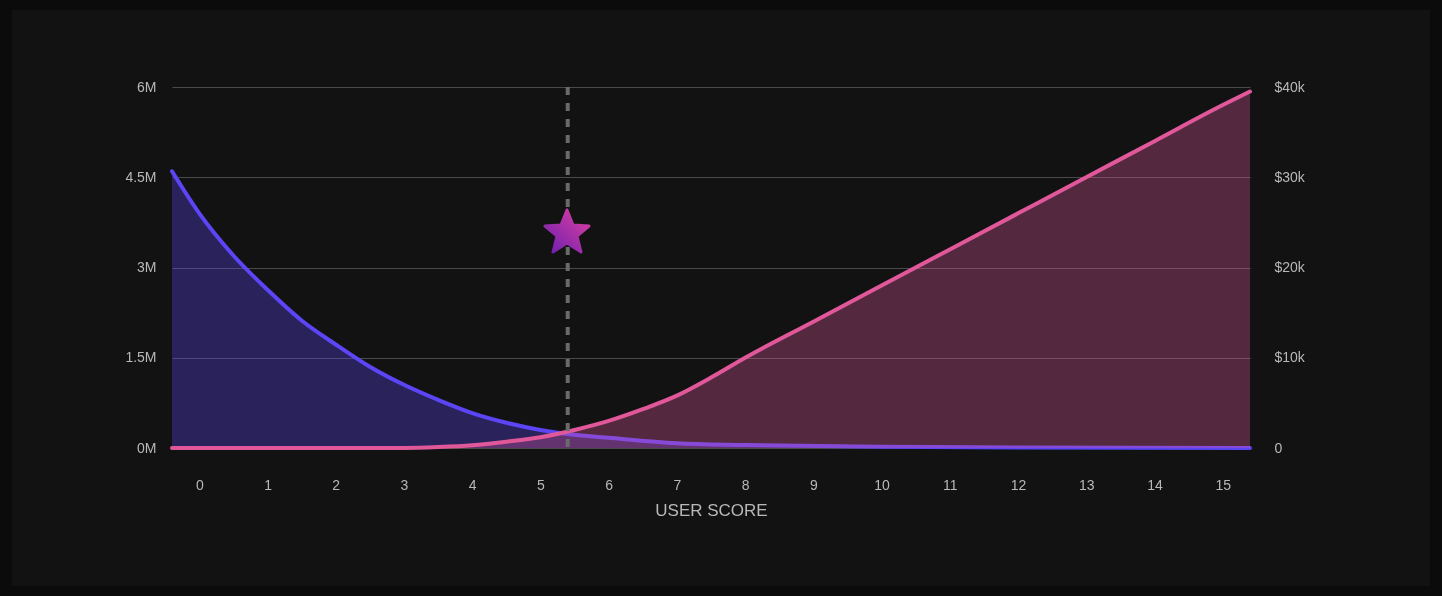 Image resolution: width=1442 pixels, height=596 pixels. Describe the element at coordinates (199, 484) in the screenshot. I see `x-tick-label: 0` at that location.